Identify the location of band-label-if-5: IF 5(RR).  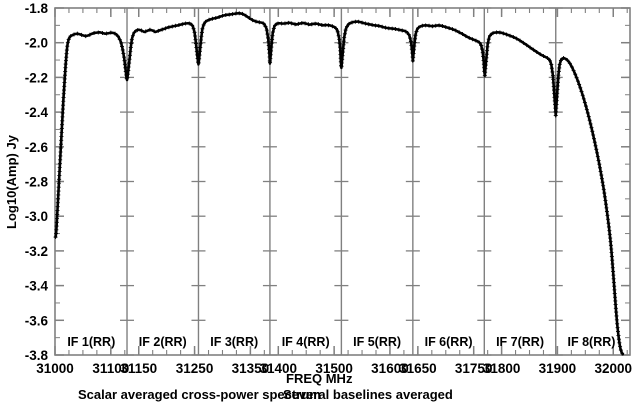
(377, 342).